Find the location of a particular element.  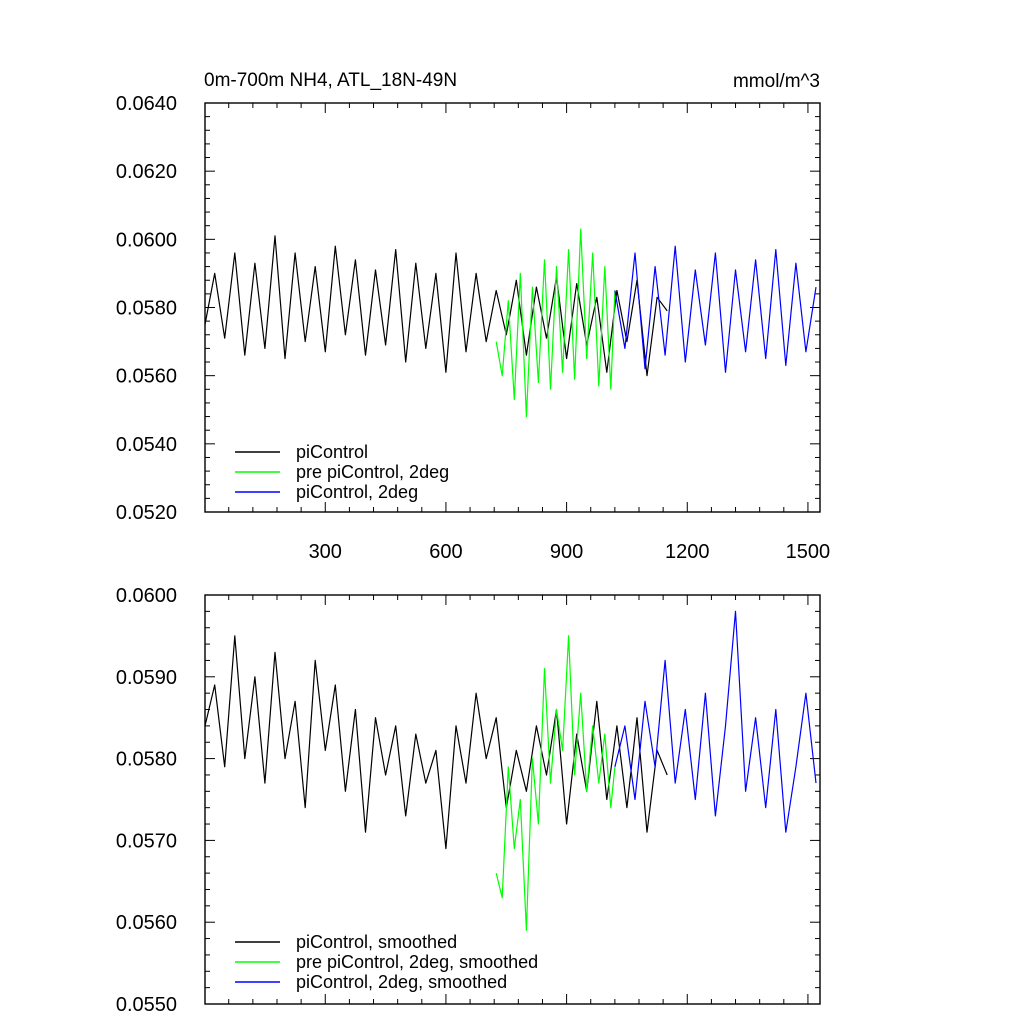

top-y-tick-label: 0.0580 is located at coordinates (146, 309).